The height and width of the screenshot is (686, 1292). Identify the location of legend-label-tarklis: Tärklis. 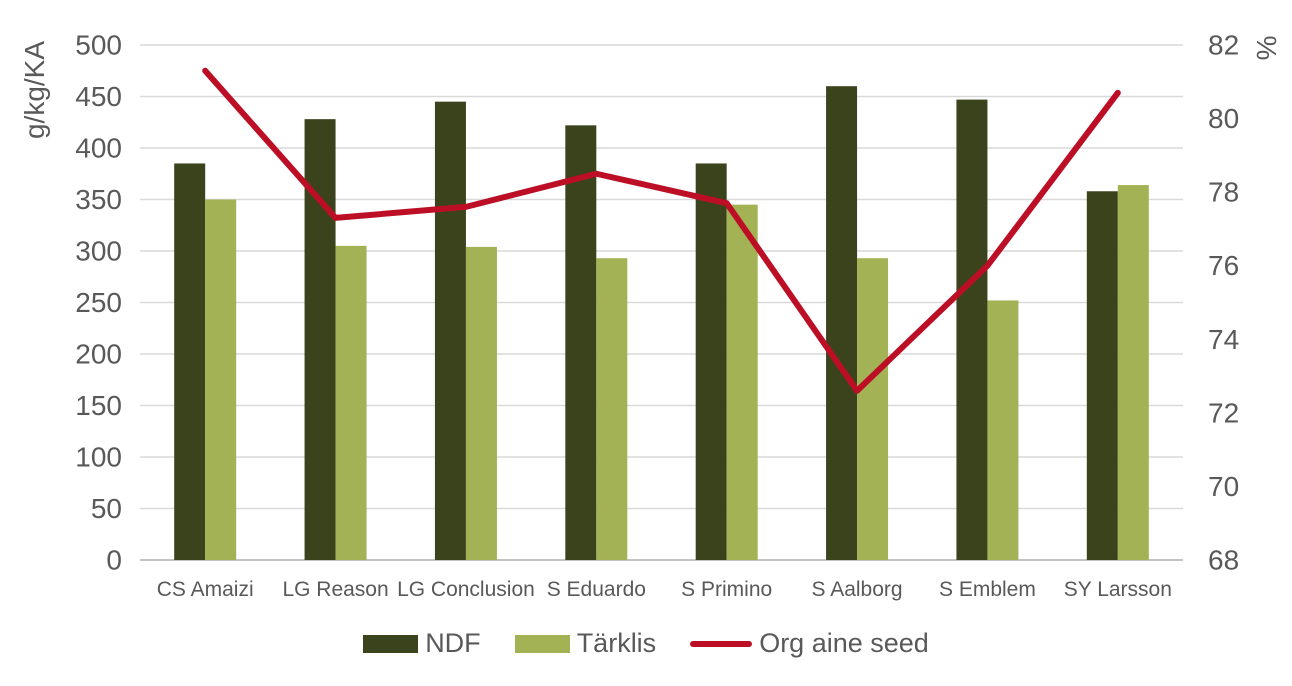
(616, 643).